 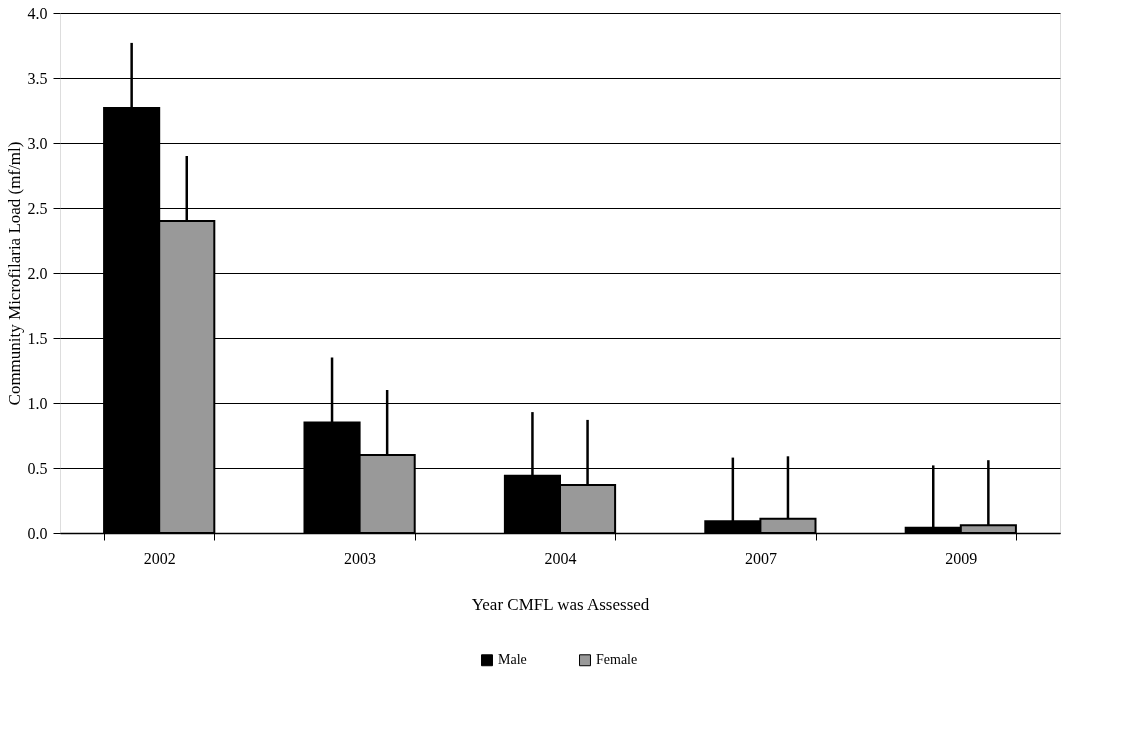 I want to click on y-tick-label: 3.5, so click(x=37, y=78).